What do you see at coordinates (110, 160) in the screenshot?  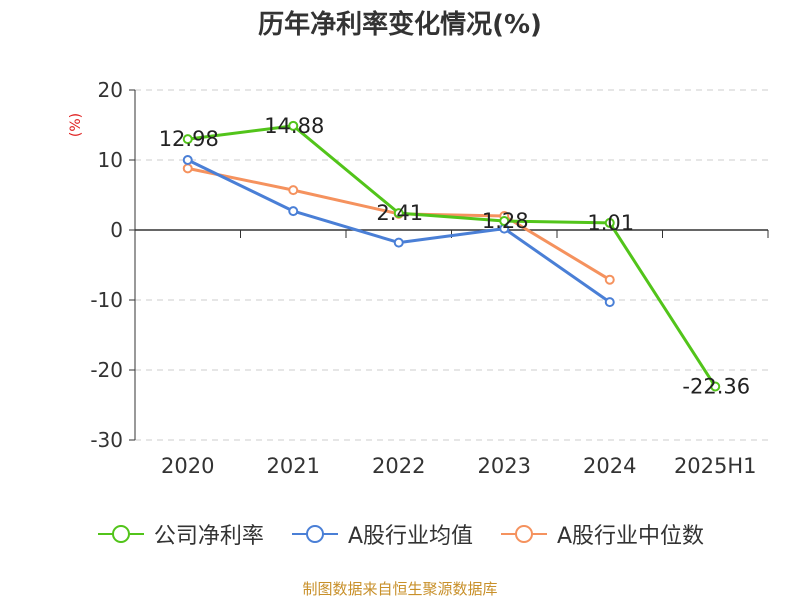 I see `y-tick-label: 10` at bounding box center [110, 160].